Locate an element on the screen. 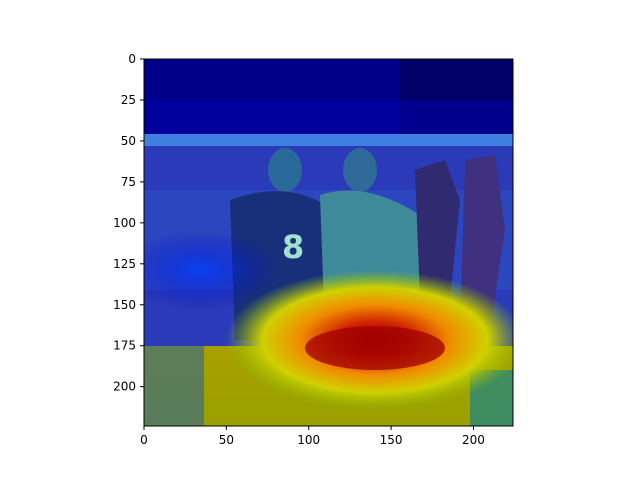 The height and width of the screenshot is (480, 640). heatmap-bottom-left is located at coordinates (174, 386).